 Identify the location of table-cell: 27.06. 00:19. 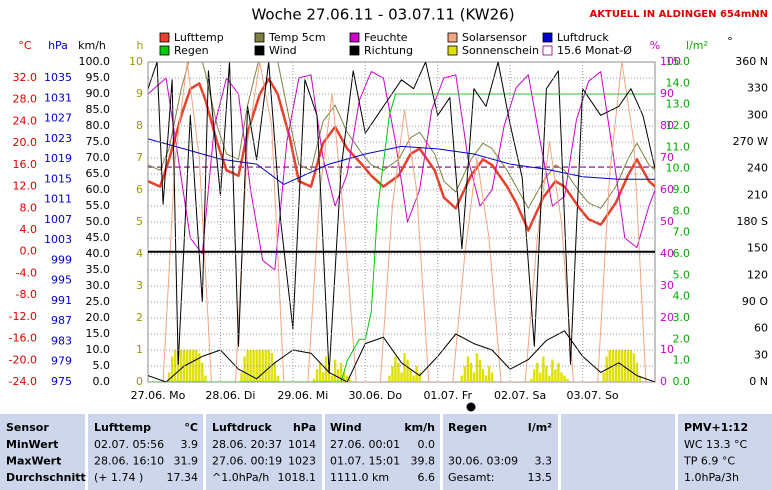
(247, 461).